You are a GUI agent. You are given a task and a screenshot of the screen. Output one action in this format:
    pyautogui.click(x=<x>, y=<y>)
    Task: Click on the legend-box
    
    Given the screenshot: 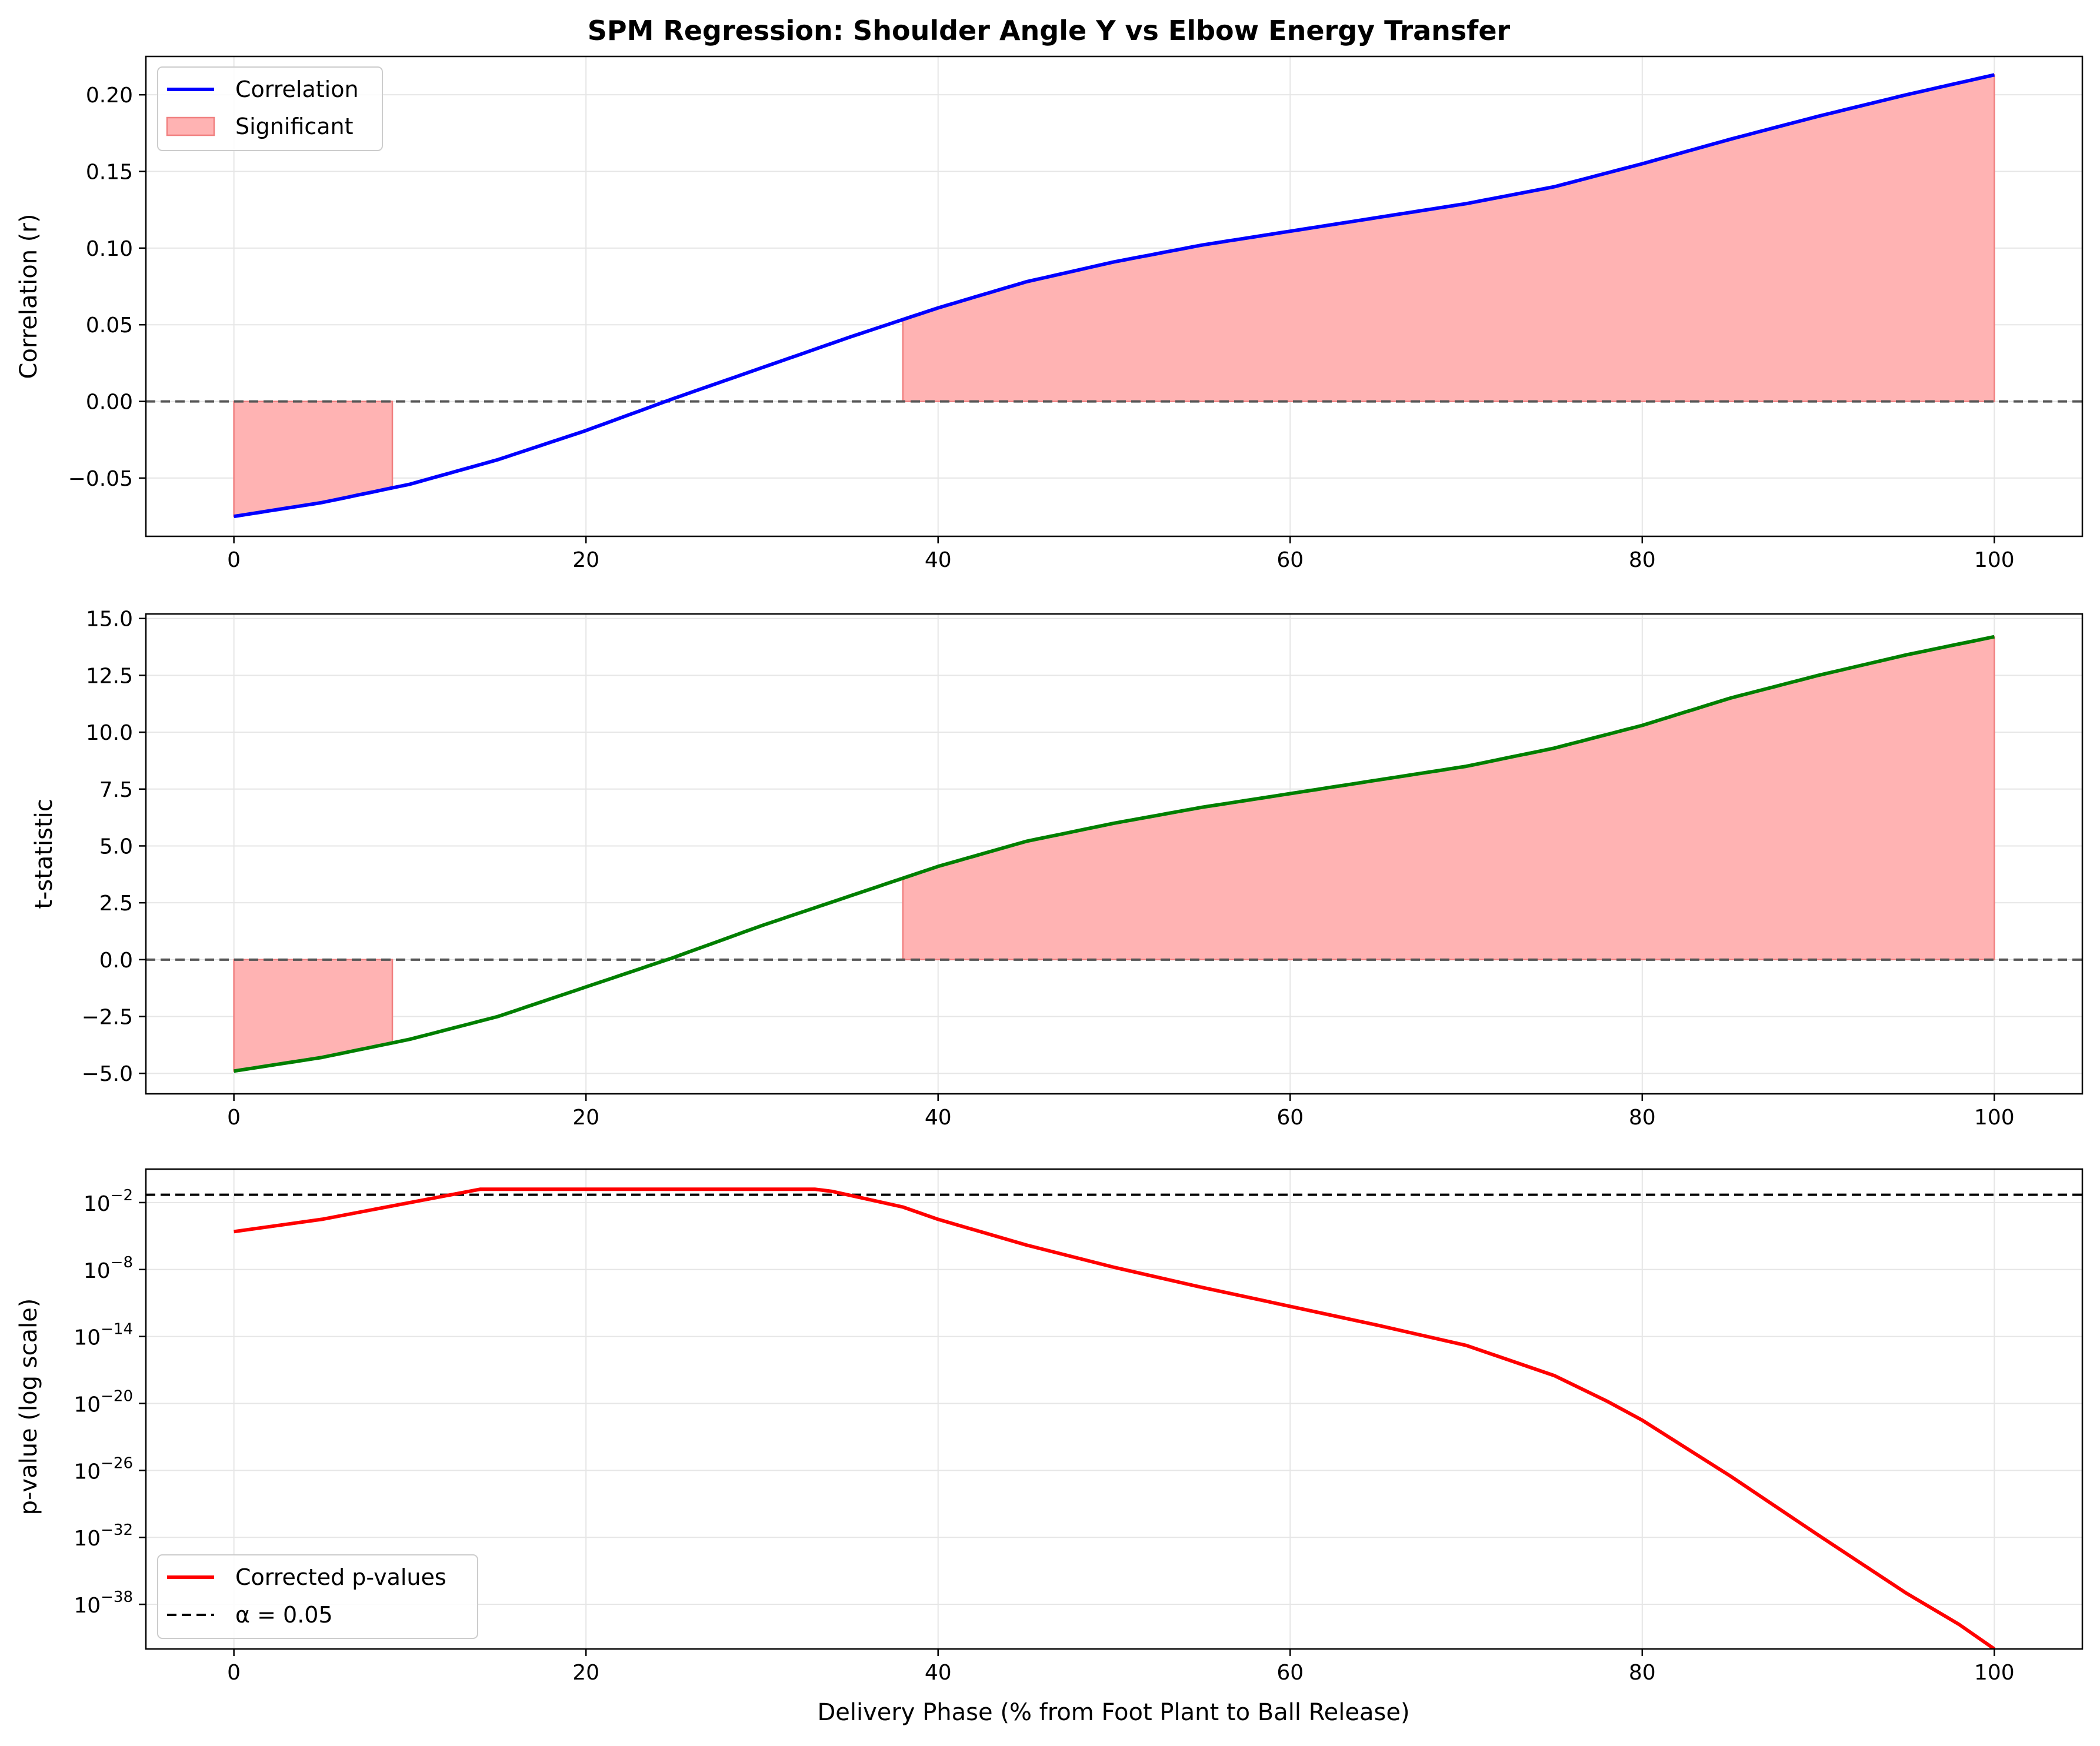 What is the action you would take?
    pyautogui.click(x=317, y=1596)
    